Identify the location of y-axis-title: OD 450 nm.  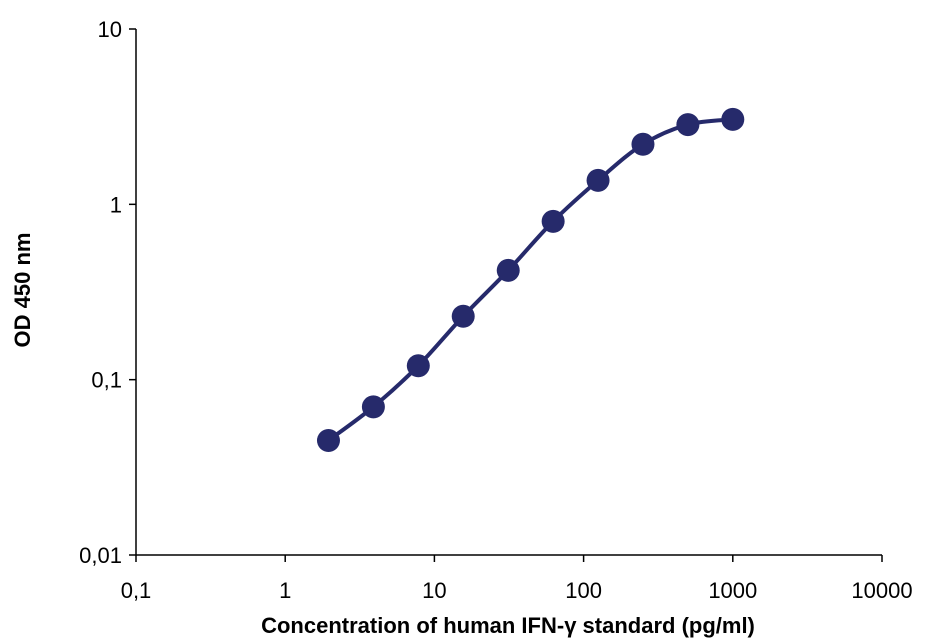
(22, 290).